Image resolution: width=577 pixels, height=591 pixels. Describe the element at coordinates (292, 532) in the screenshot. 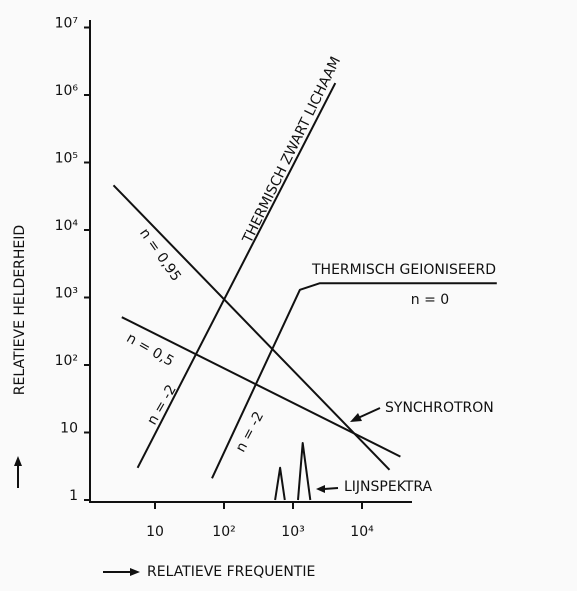

I see `x-tick-label: 10³` at that location.